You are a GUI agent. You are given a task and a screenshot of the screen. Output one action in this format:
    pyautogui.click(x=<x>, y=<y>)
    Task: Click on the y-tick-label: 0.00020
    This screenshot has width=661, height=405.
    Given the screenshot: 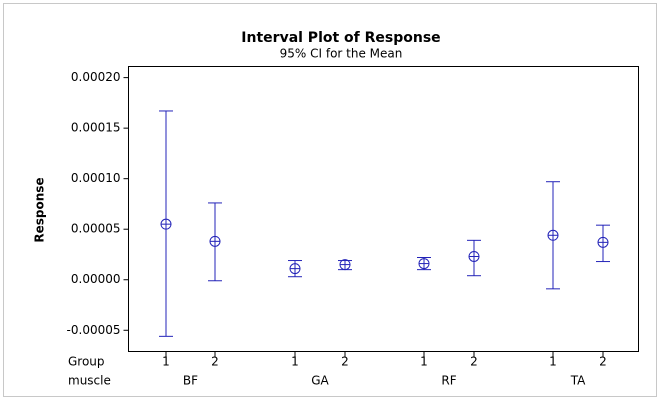 What is the action you would take?
    pyautogui.click(x=96, y=77)
    